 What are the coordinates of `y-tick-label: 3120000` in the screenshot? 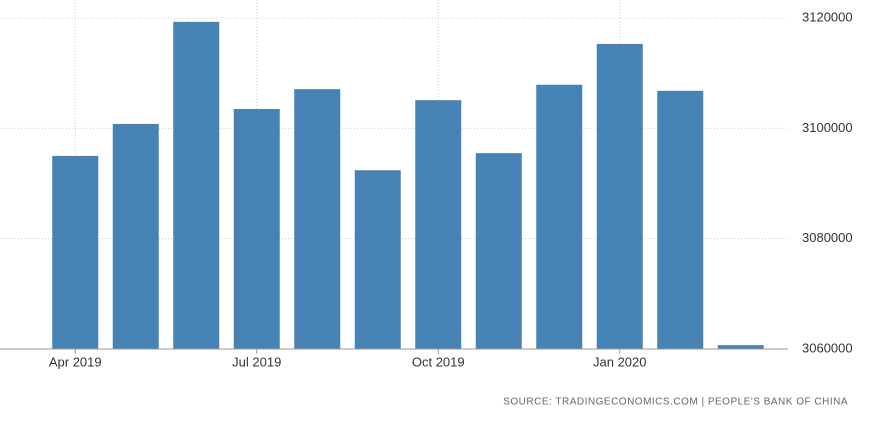 It's located at (827, 16).